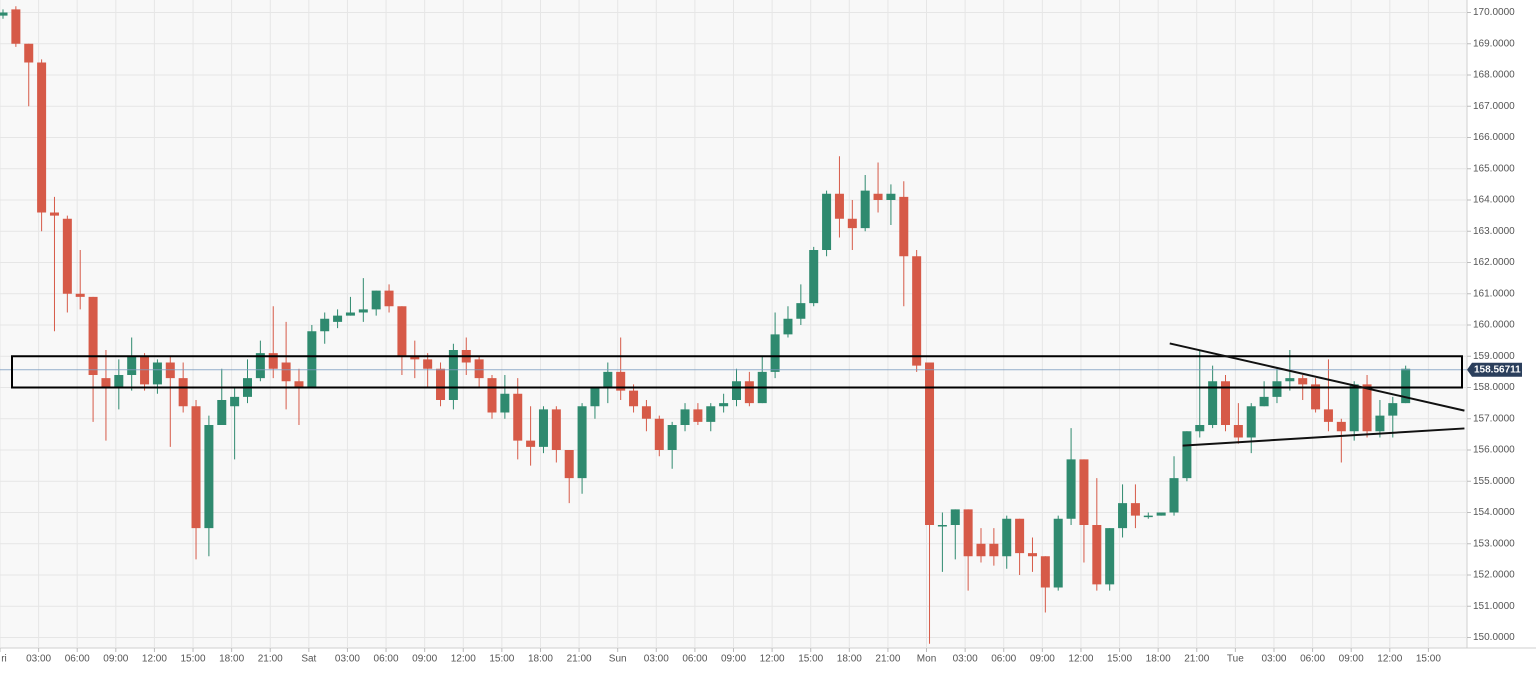  I want to click on y-tick-label: 170.0000, so click(1494, 12).